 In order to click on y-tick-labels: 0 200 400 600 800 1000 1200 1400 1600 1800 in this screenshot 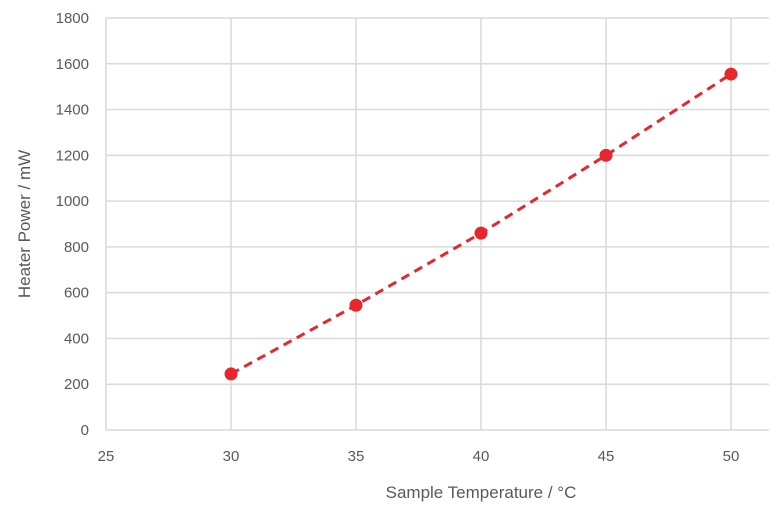, I will do `click(72, 224)`.